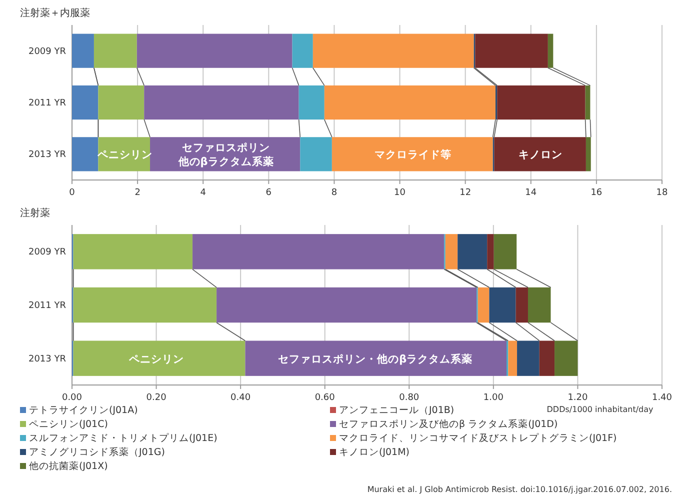 This screenshot has width=689, height=498. Describe the element at coordinates (55, 13) in the screenshot. I see `chart-title: 注射薬＋内服薬` at that location.